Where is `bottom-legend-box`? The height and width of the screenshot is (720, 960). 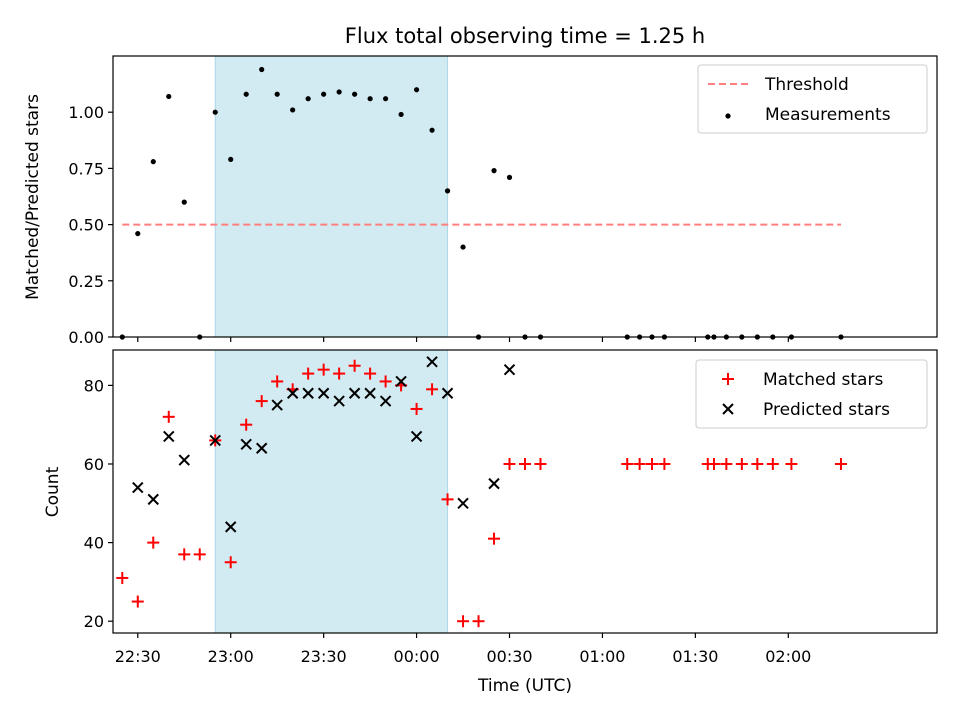 bottom-legend-box is located at coordinates (811, 394).